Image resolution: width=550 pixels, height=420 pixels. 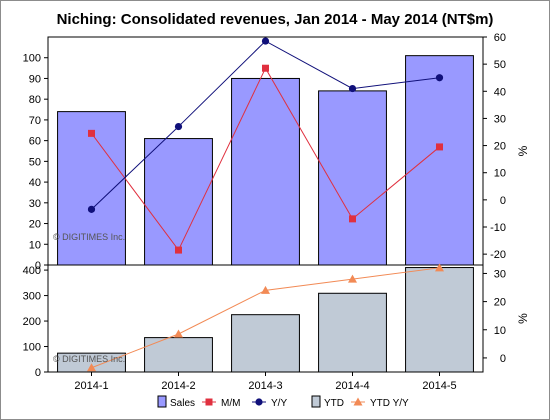 What do you see at coordinates (352, 386) in the screenshot?
I see `x-axis-tick-label: 2014-4` at bounding box center [352, 386].